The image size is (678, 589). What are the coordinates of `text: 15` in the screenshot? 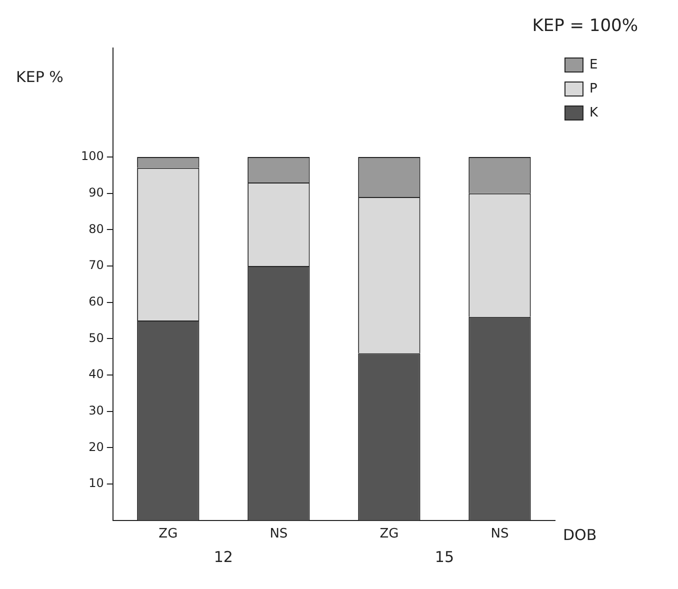 It's located at (444, 557).